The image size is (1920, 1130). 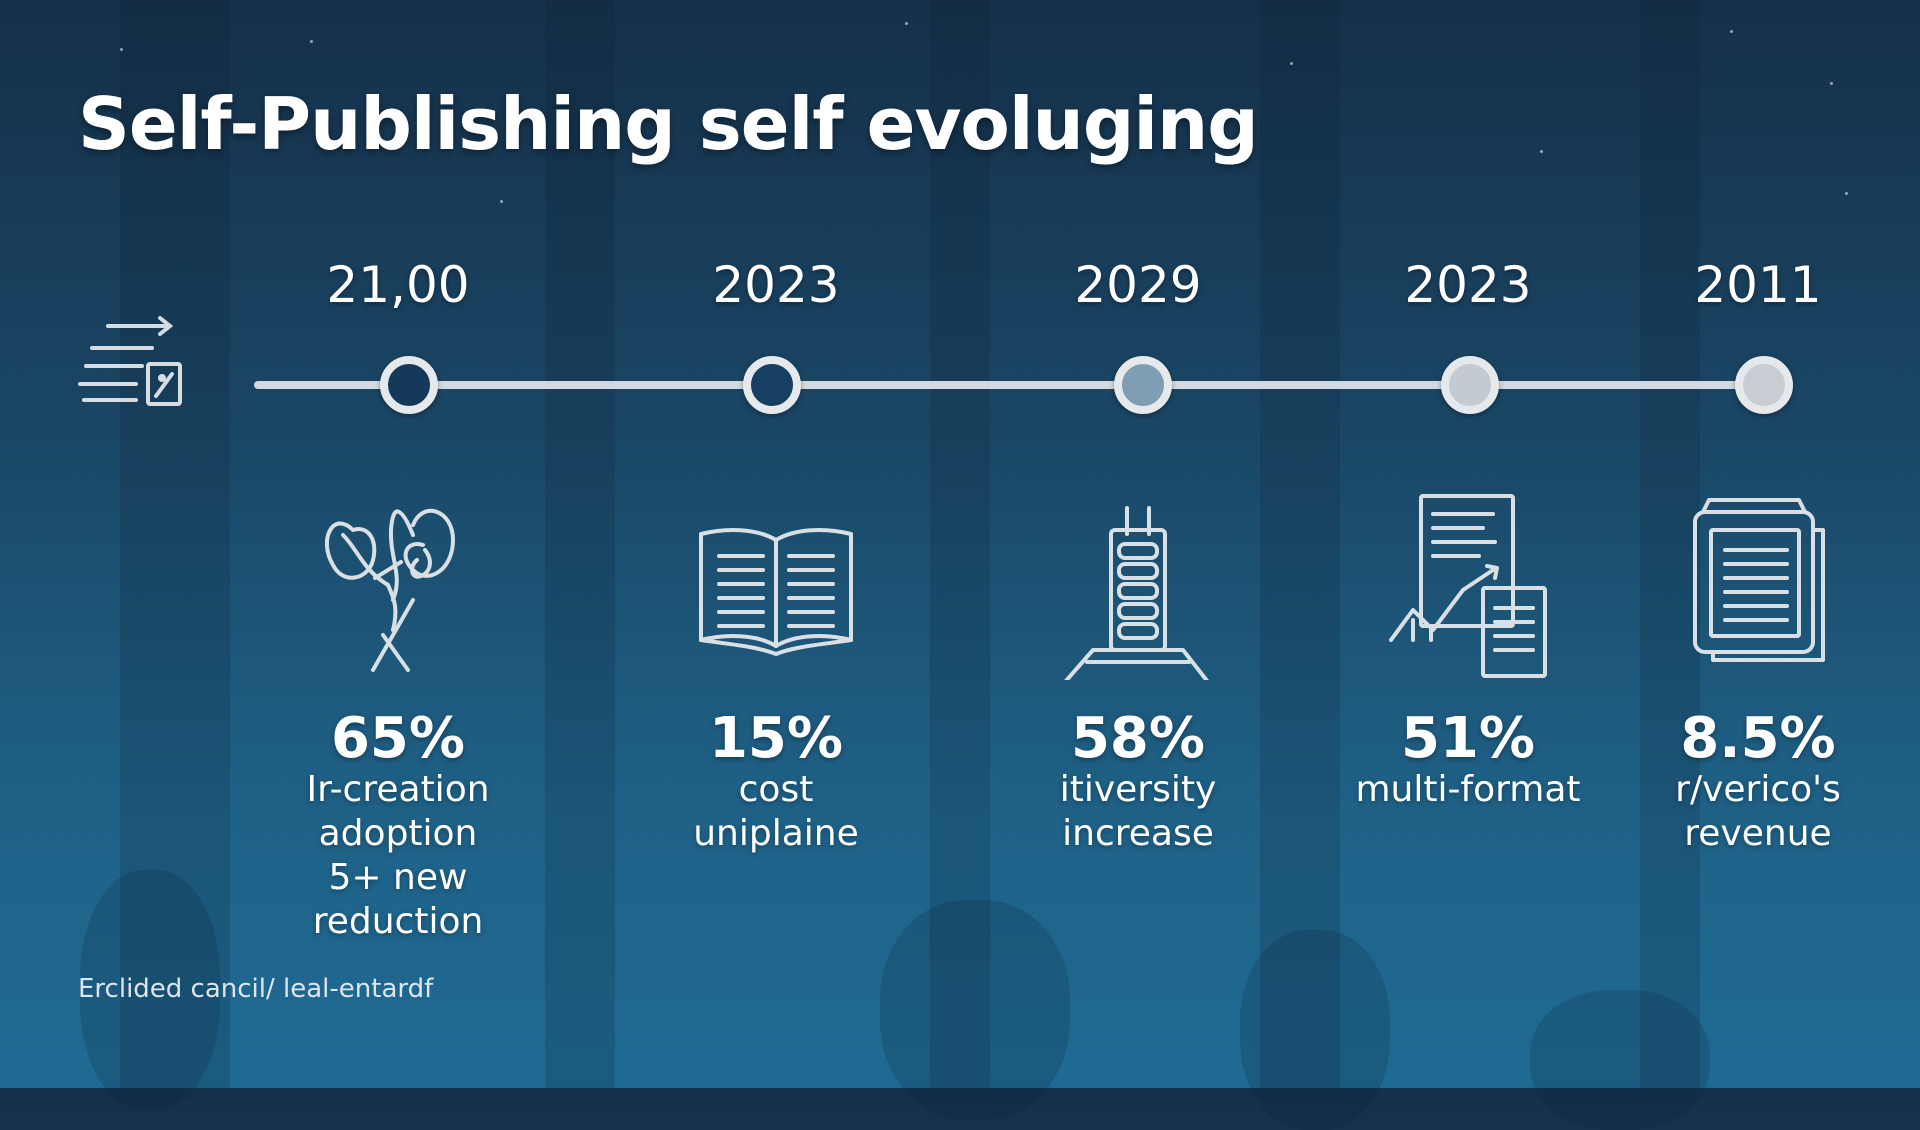 I want to click on sketch-doodle-icon, so click(x=389, y=590).